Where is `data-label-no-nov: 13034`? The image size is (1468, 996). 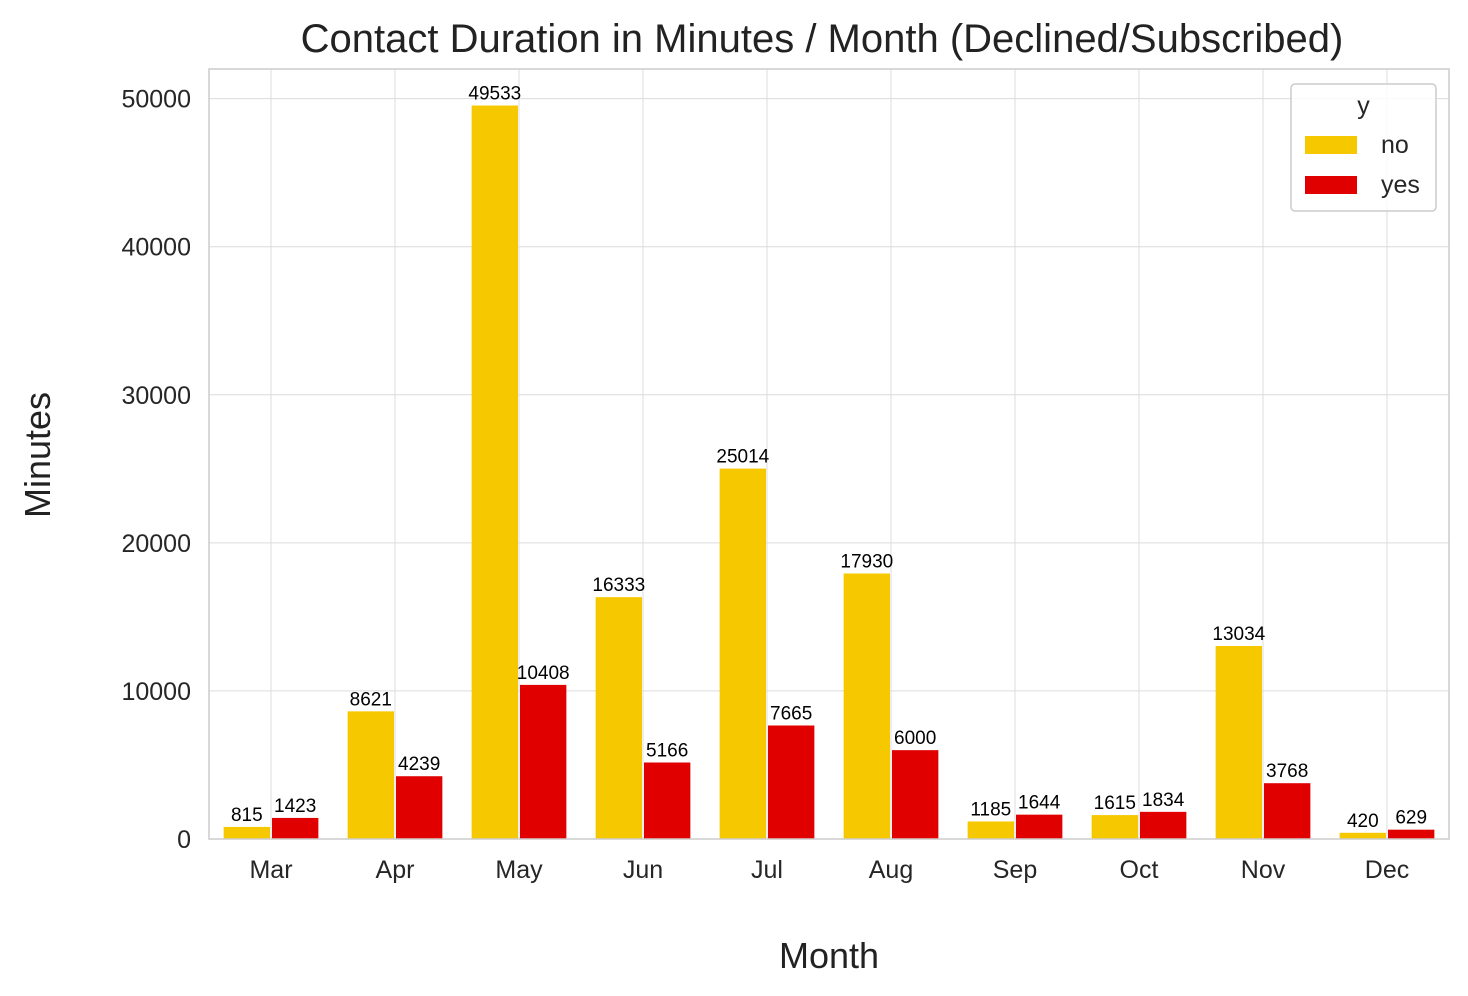 data-label-no-nov: 13034 is located at coordinates (1238, 634).